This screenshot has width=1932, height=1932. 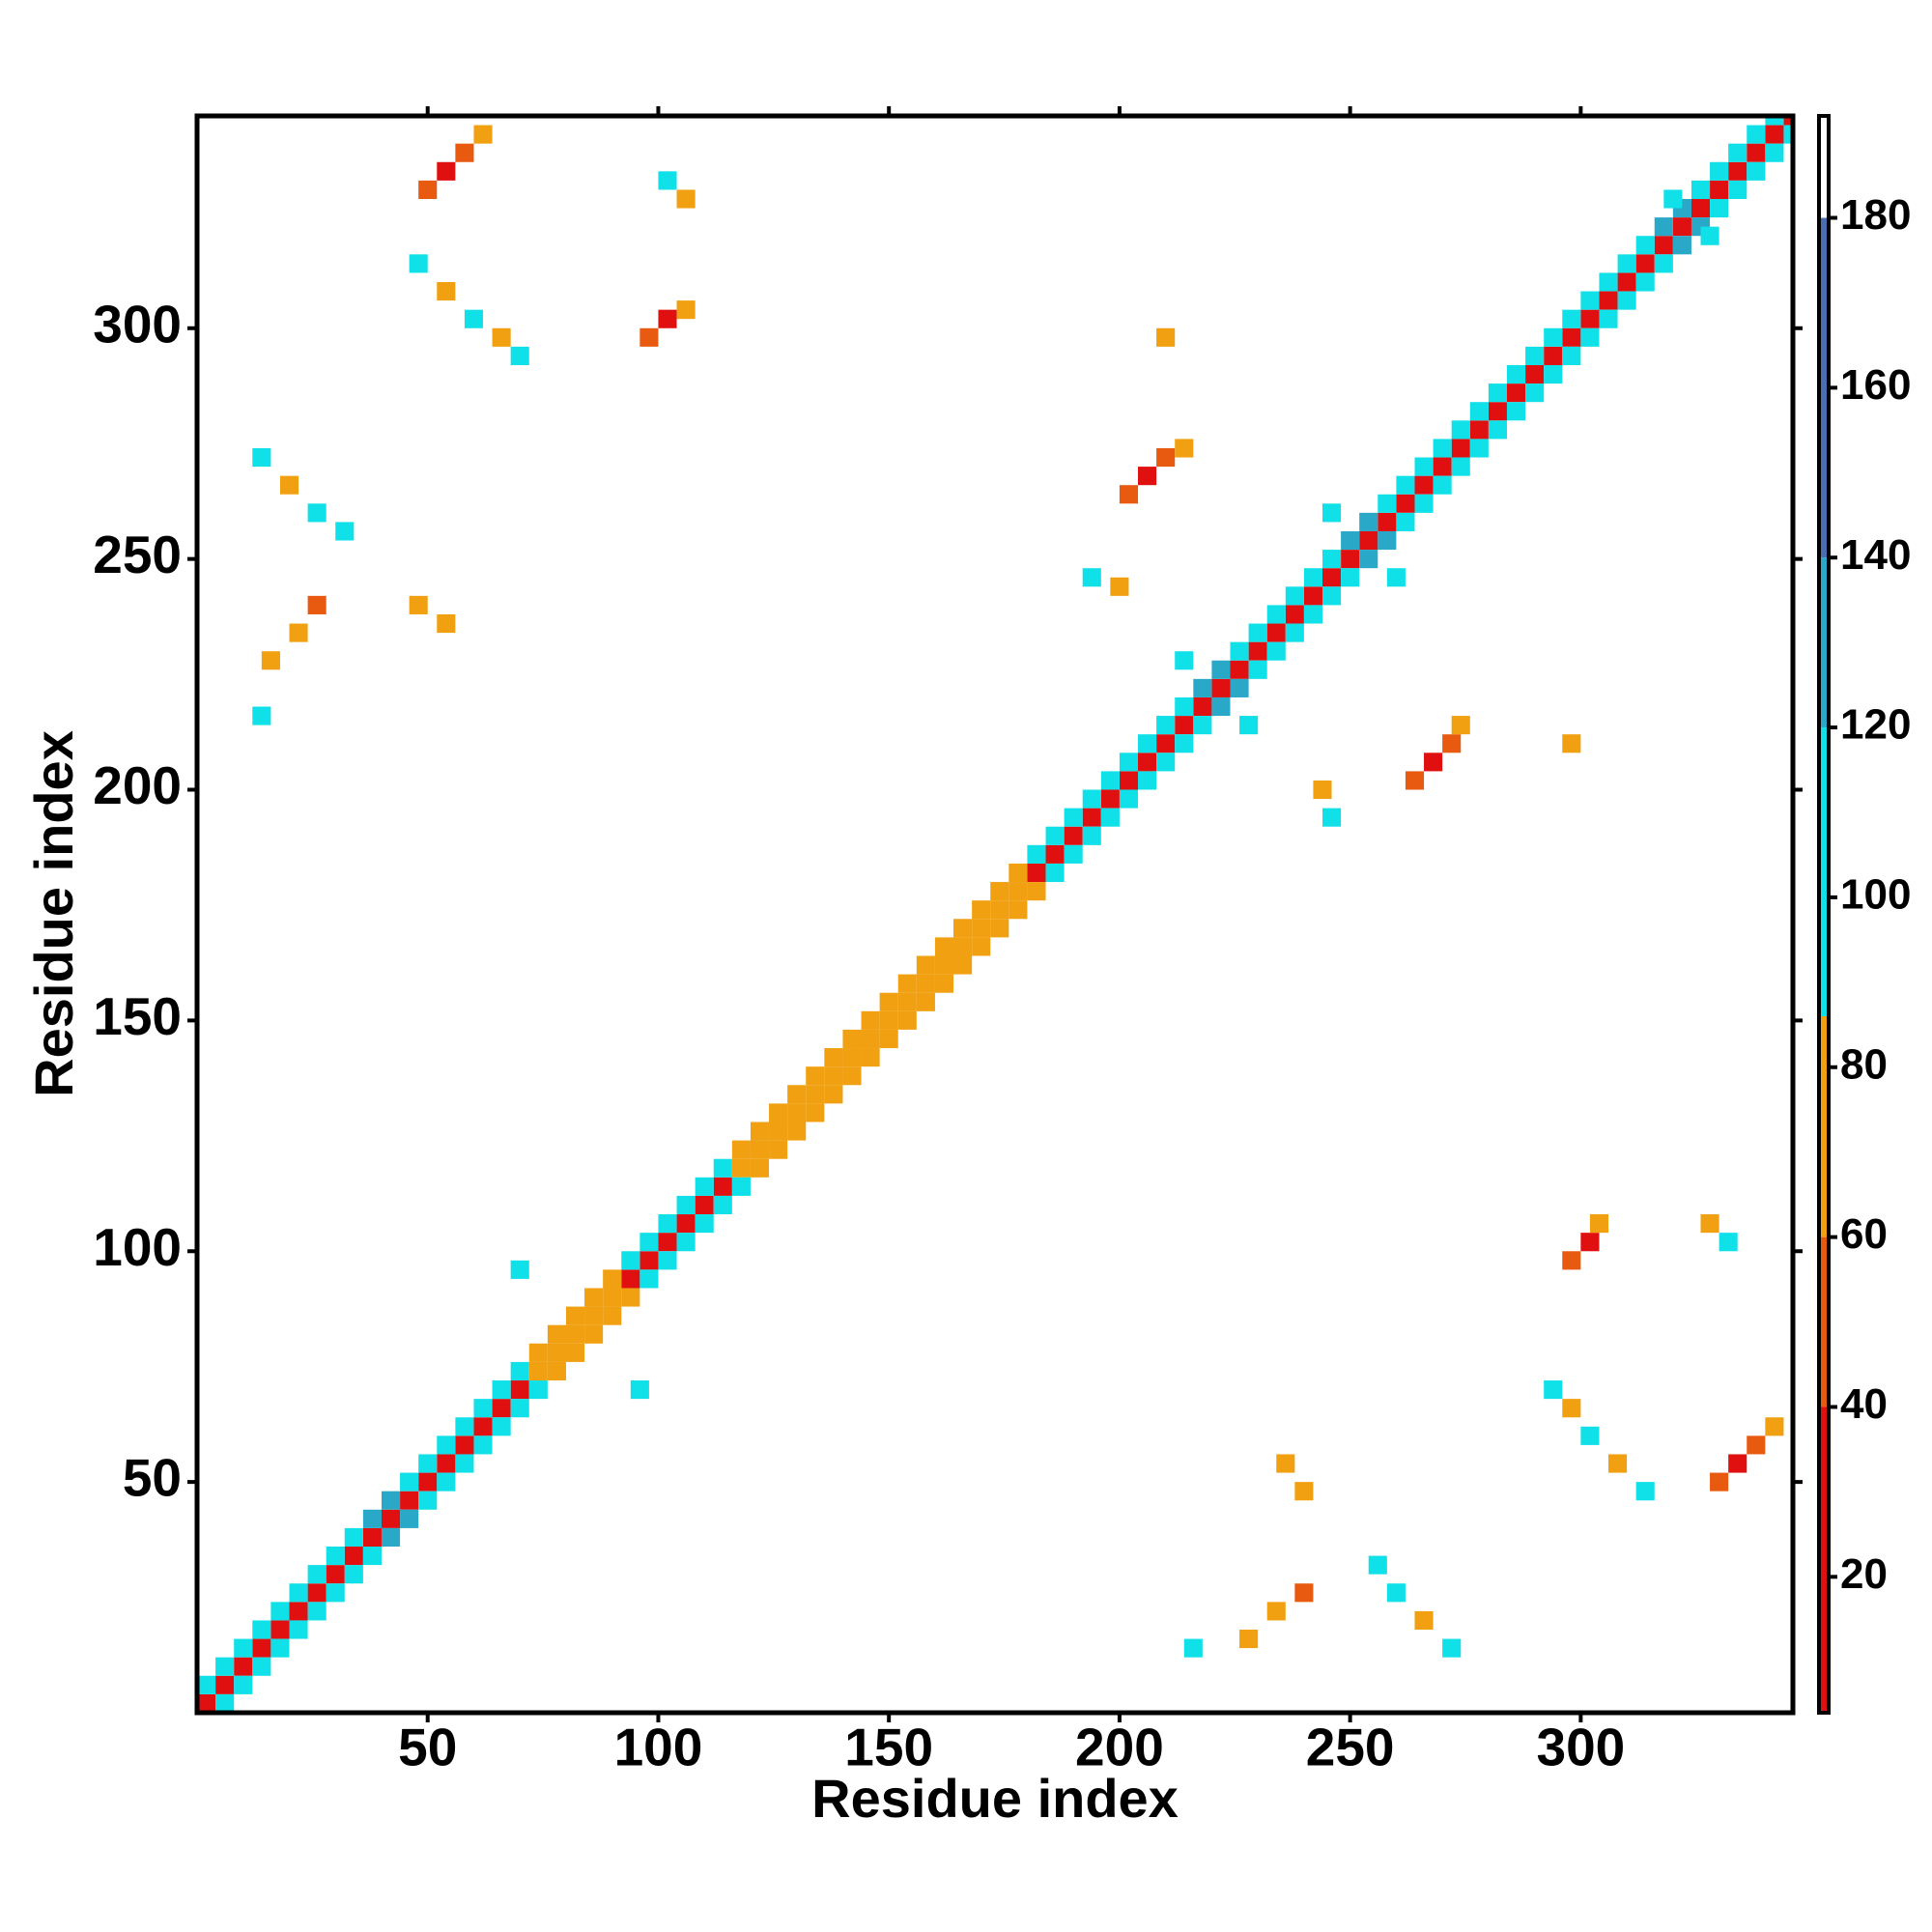 I want to click on y-tick-label: 200, so click(x=137, y=785).